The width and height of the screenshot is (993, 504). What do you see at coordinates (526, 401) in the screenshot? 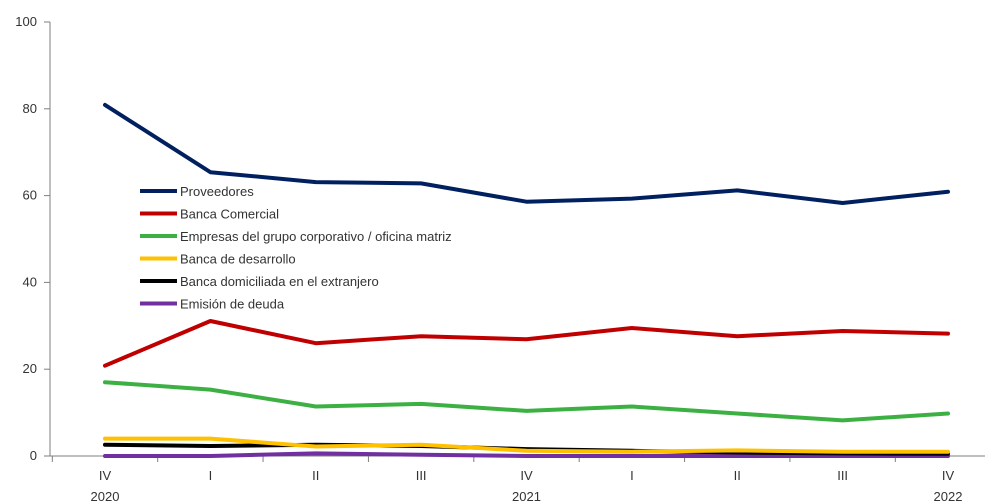
I see `series-line-empresas-del-grupo-corporativo-oficina-matriz` at bounding box center [526, 401].